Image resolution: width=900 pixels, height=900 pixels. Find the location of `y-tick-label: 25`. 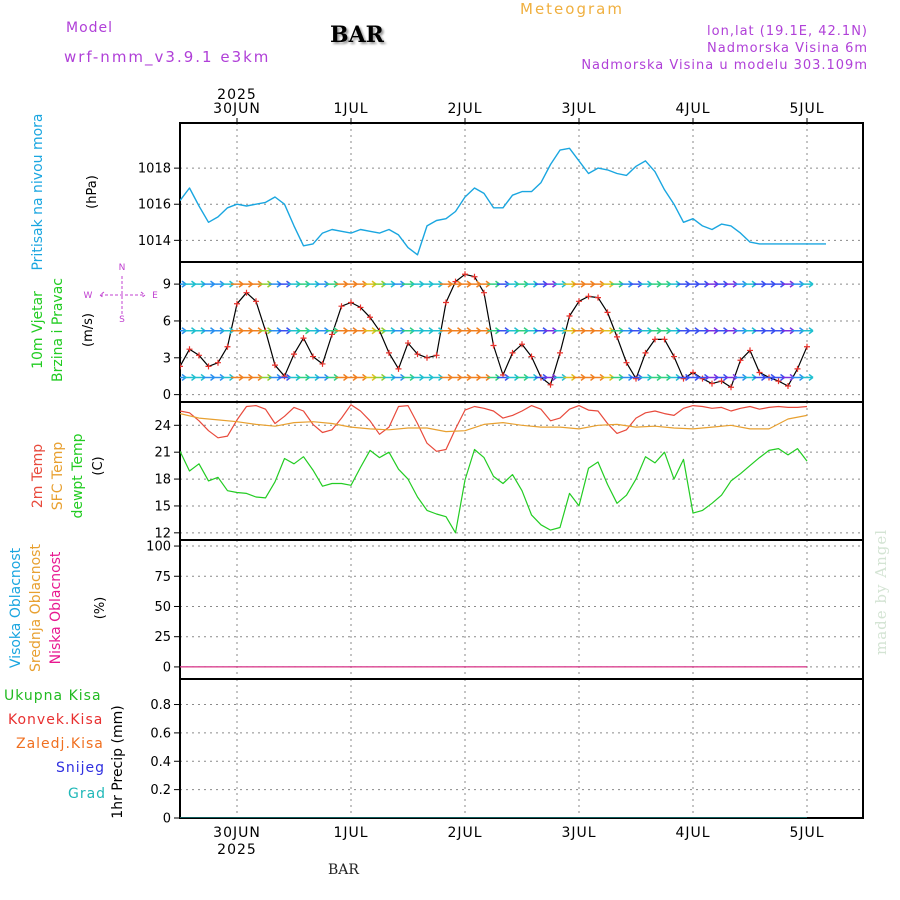

y-tick-label: 25 is located at coordinates (162, 637).